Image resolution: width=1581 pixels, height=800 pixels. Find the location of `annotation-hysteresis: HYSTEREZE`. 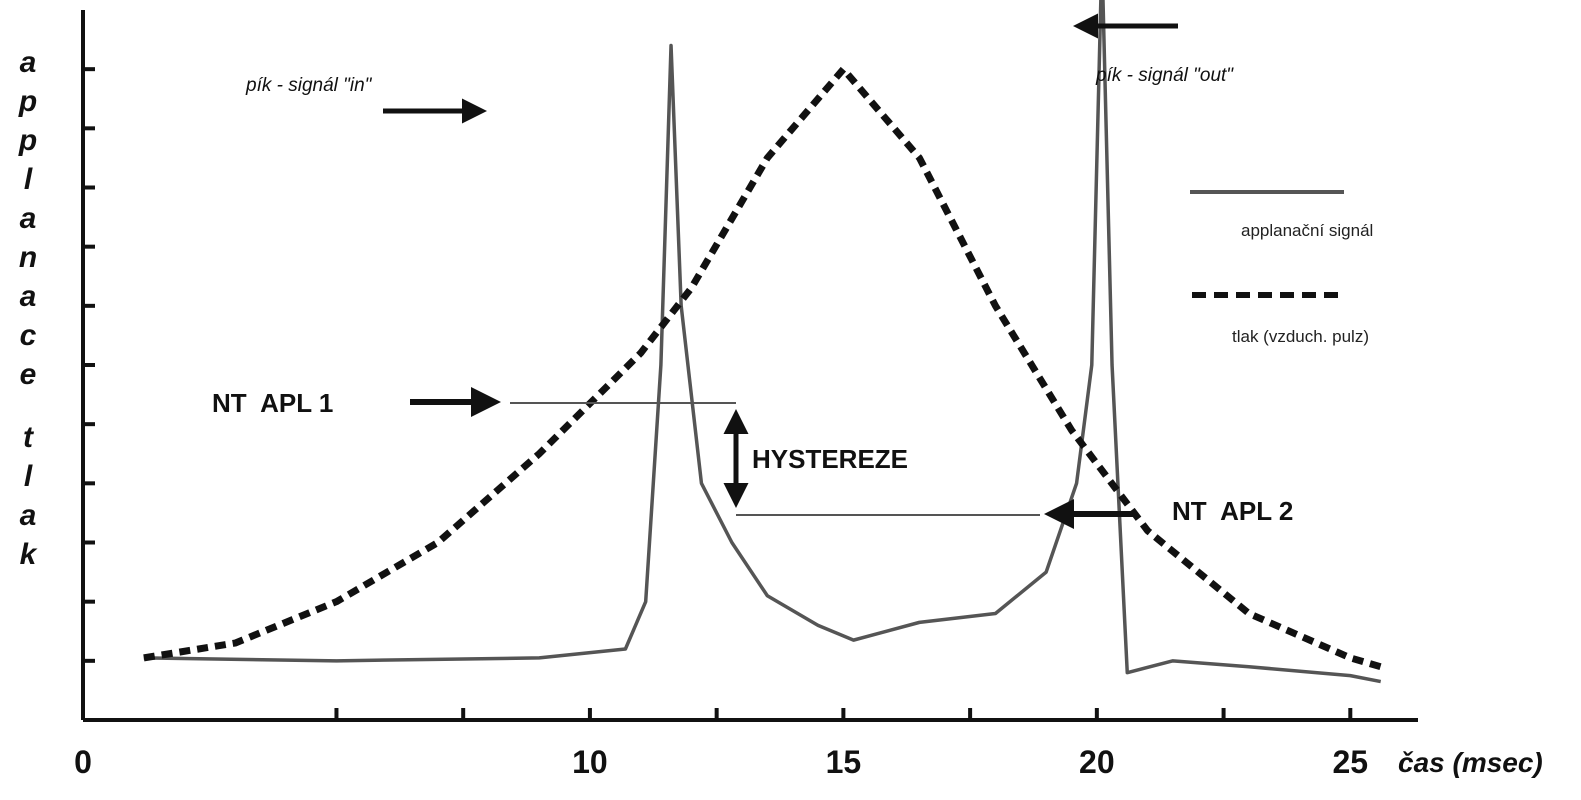

annotation-hysteresis: HYSTEREZE is located at coordinates (830, 459).